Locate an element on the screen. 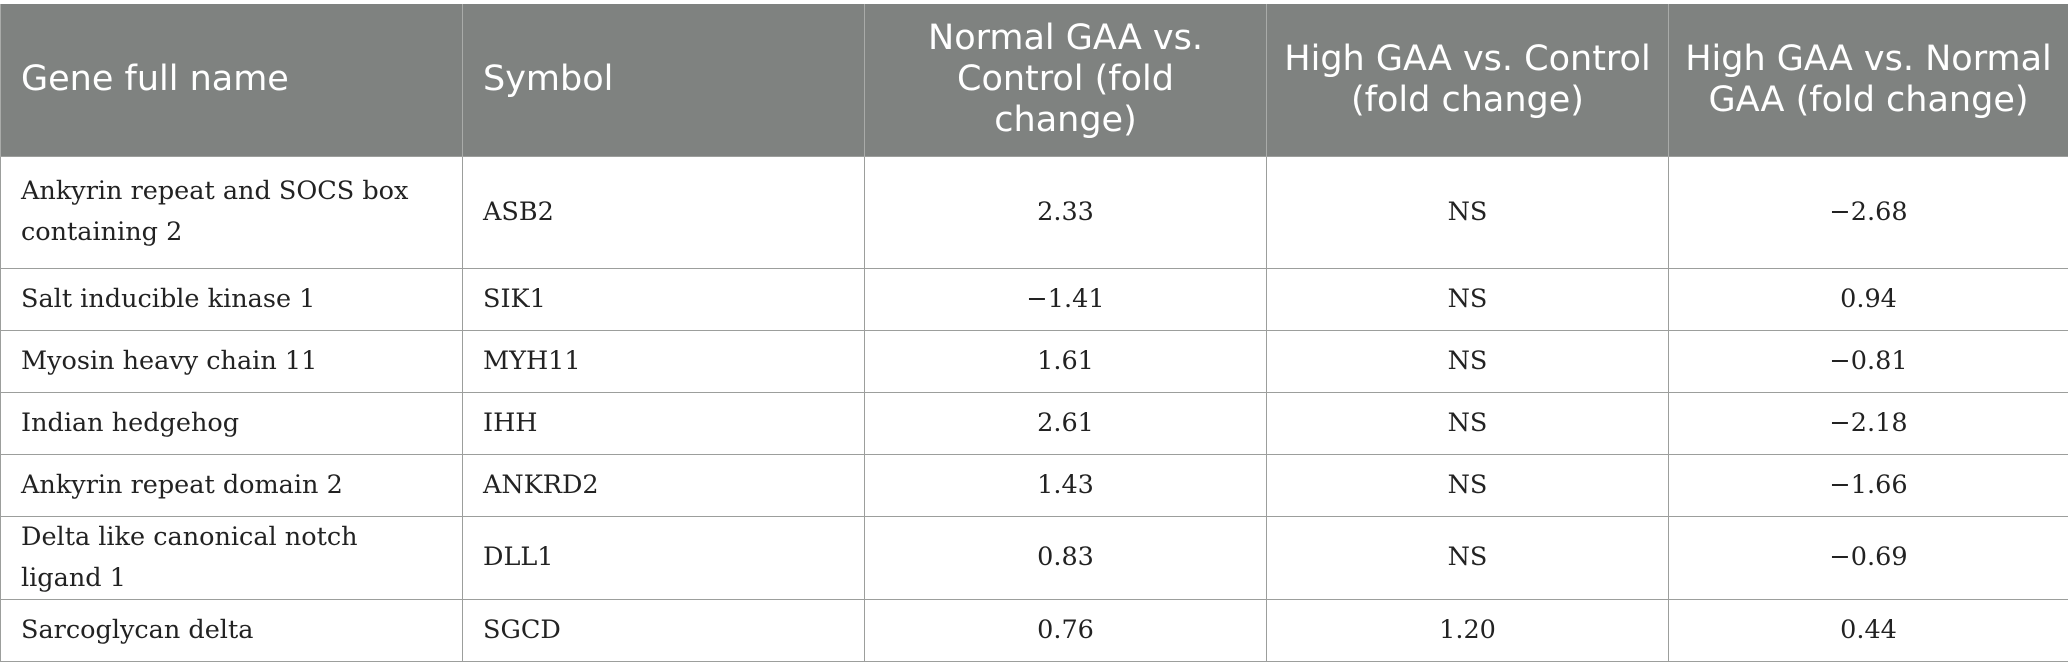 Image resolution: width=2068 pixels, height=662 pixels. cell-symbol: DLL1 is located at coordinates (664, 557).